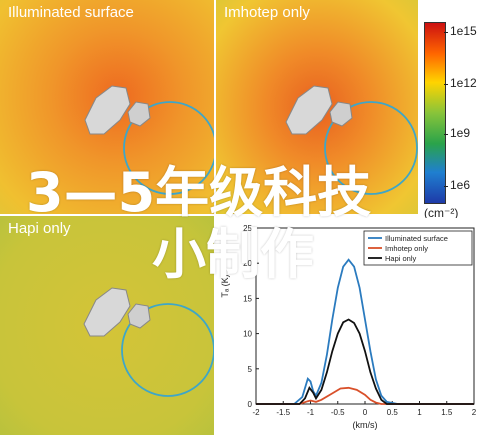 The image size is (500, 440). What do you see at coordinates (247, 263) in the screenshot?
I see `y-tick-label: 20` at bounding box center [247, 263].